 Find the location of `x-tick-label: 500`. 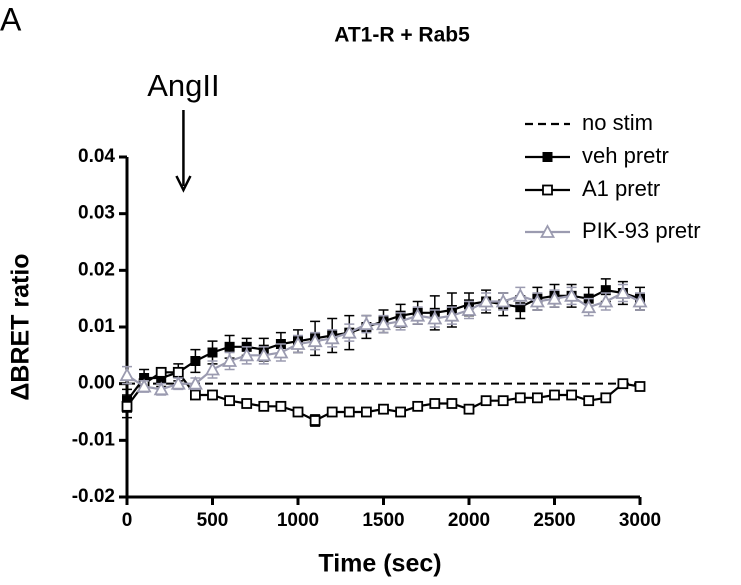

x-tick-label: 500 is located at coordinates (213, 520).